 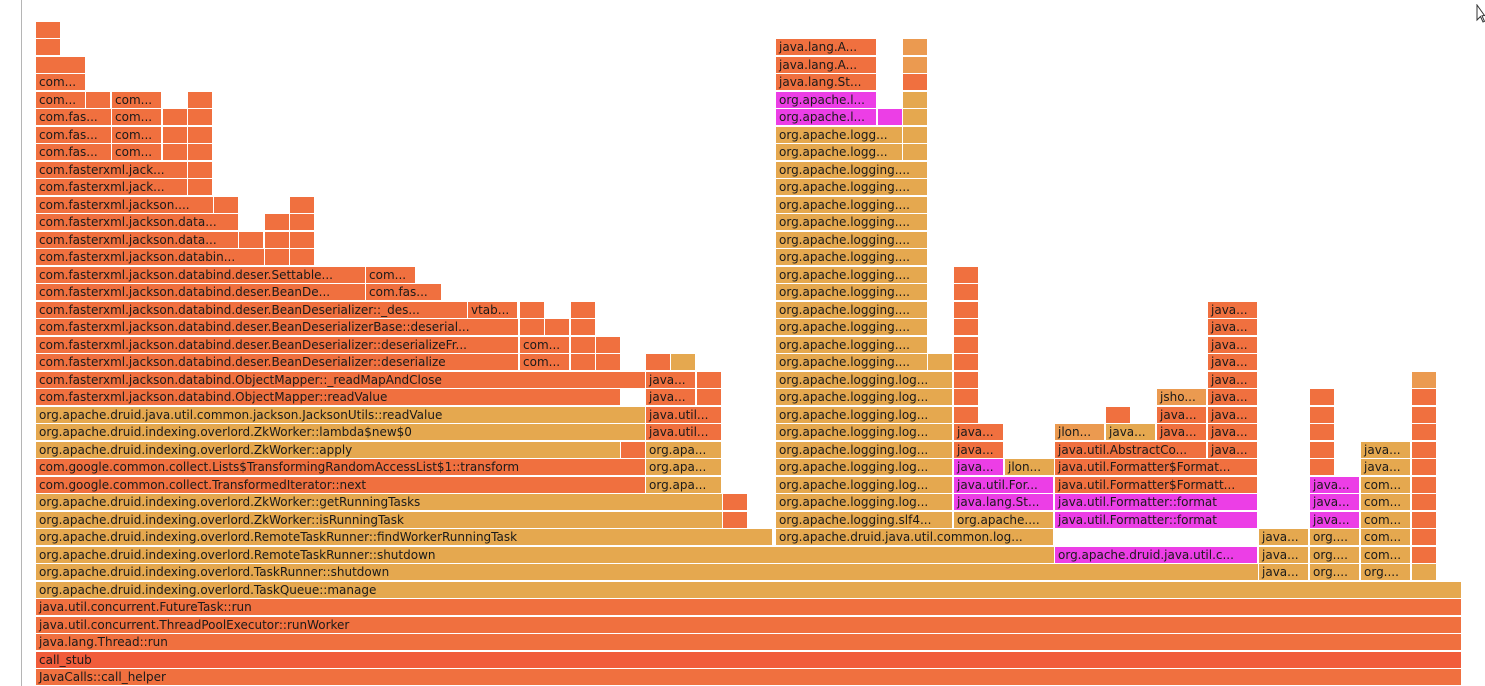 What do you see at coordinates (748, 659) in the screenshot?
I see `stack-frame: call_stub` at bounding box center [748, 659].